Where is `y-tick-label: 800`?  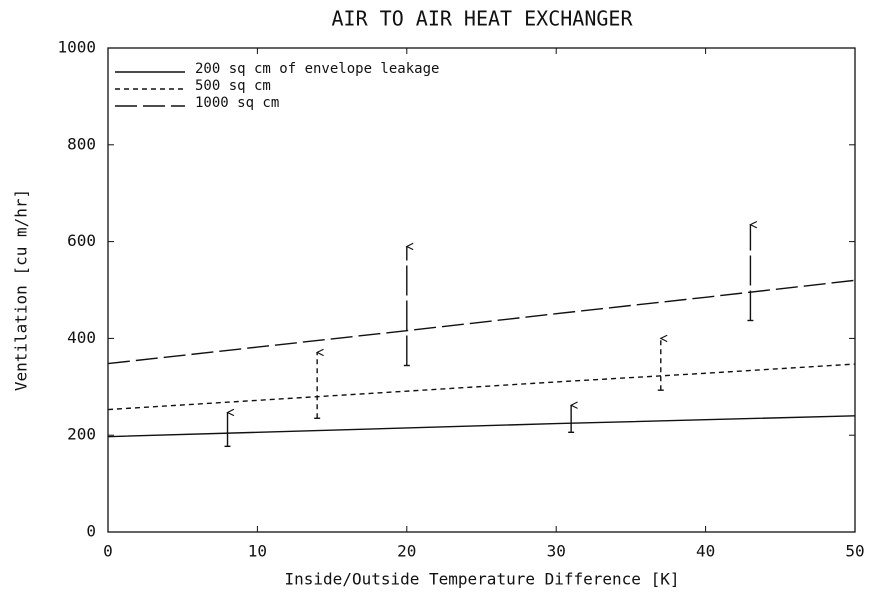
y-tick-label: 800 is located at coordinates (81, 143).